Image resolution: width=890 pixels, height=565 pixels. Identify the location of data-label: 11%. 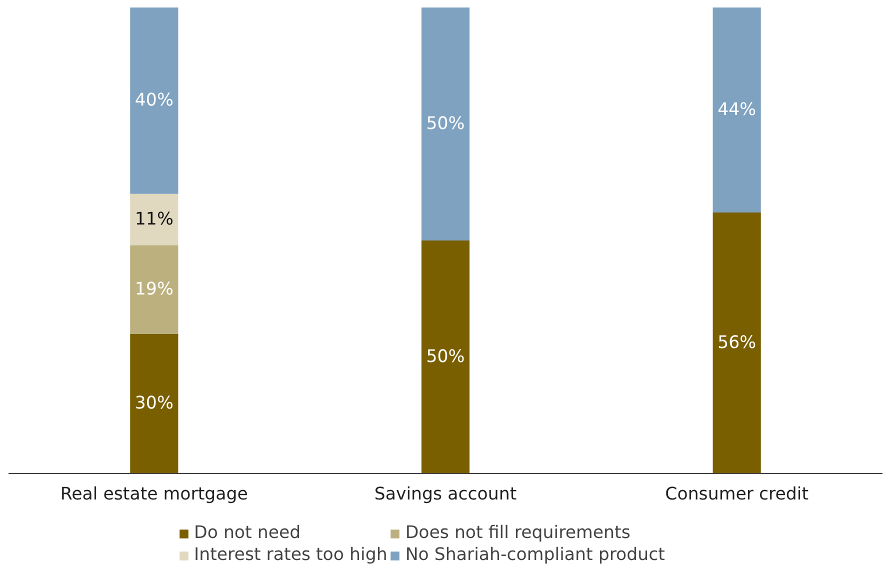
(154, 220).